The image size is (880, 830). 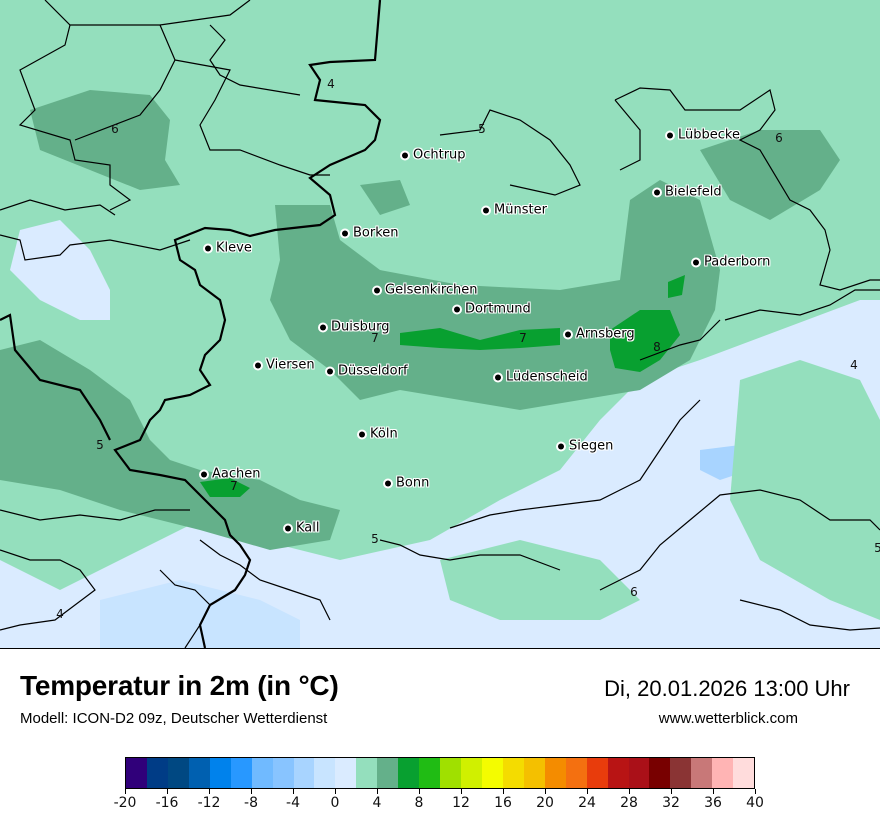 I want to click on tick-label: 24, so click(x=587, y=803).